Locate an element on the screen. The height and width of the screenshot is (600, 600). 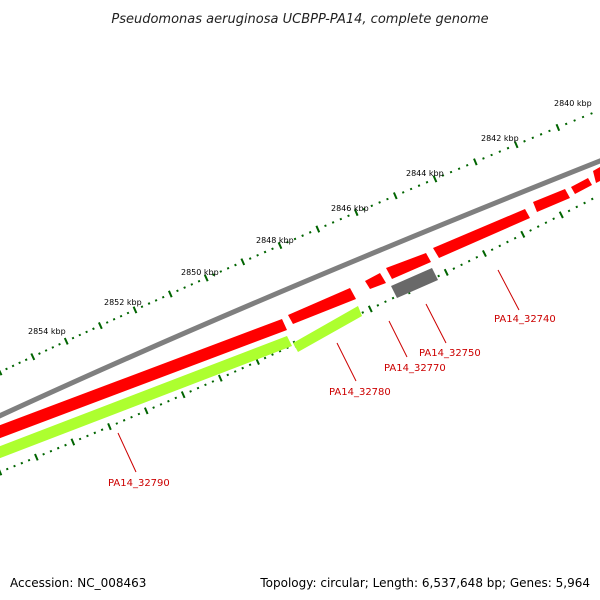
ruler-label-2844: 2844 kbp is located at coordinates (425, 173).